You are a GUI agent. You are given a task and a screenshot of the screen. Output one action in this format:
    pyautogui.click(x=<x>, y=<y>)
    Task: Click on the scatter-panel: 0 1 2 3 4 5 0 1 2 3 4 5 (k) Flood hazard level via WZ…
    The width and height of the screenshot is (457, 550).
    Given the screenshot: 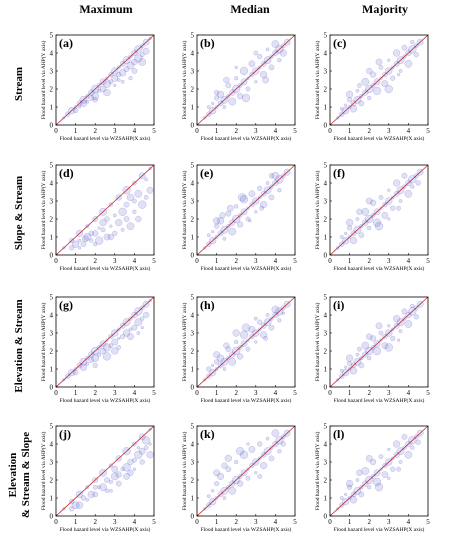 What is the action you would take?
    pyautogui.click(x=239, y=477)
    